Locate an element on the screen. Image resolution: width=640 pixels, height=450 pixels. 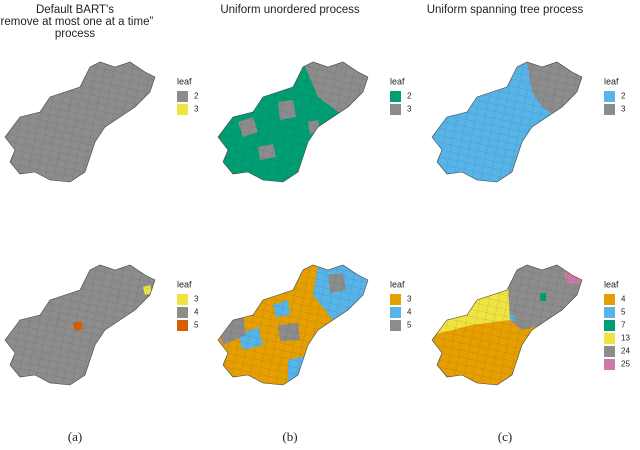
legend-label: 24 is located at coordinates (625, 351).